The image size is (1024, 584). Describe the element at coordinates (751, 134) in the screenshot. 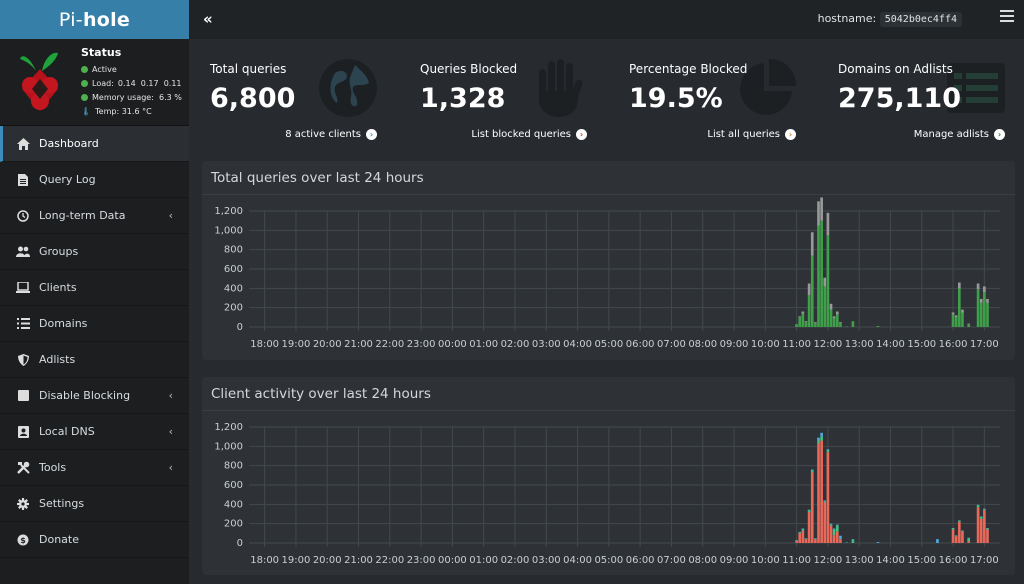

I see `list-all-queries-link: List all queries ›` at that location.